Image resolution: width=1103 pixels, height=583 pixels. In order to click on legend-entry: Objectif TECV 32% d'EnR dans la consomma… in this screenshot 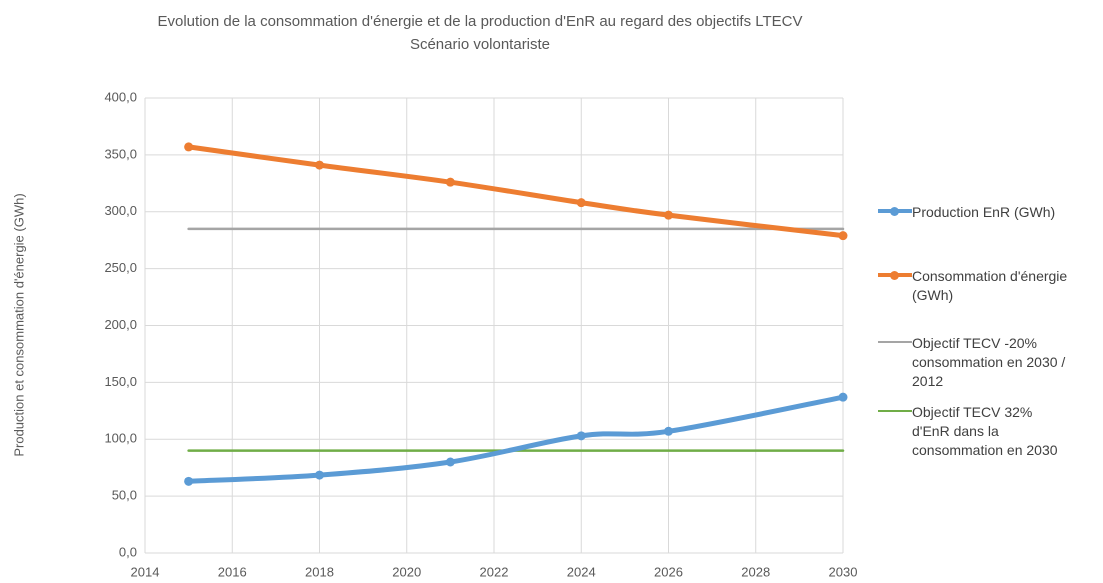, I will do `click(978, 431)`.